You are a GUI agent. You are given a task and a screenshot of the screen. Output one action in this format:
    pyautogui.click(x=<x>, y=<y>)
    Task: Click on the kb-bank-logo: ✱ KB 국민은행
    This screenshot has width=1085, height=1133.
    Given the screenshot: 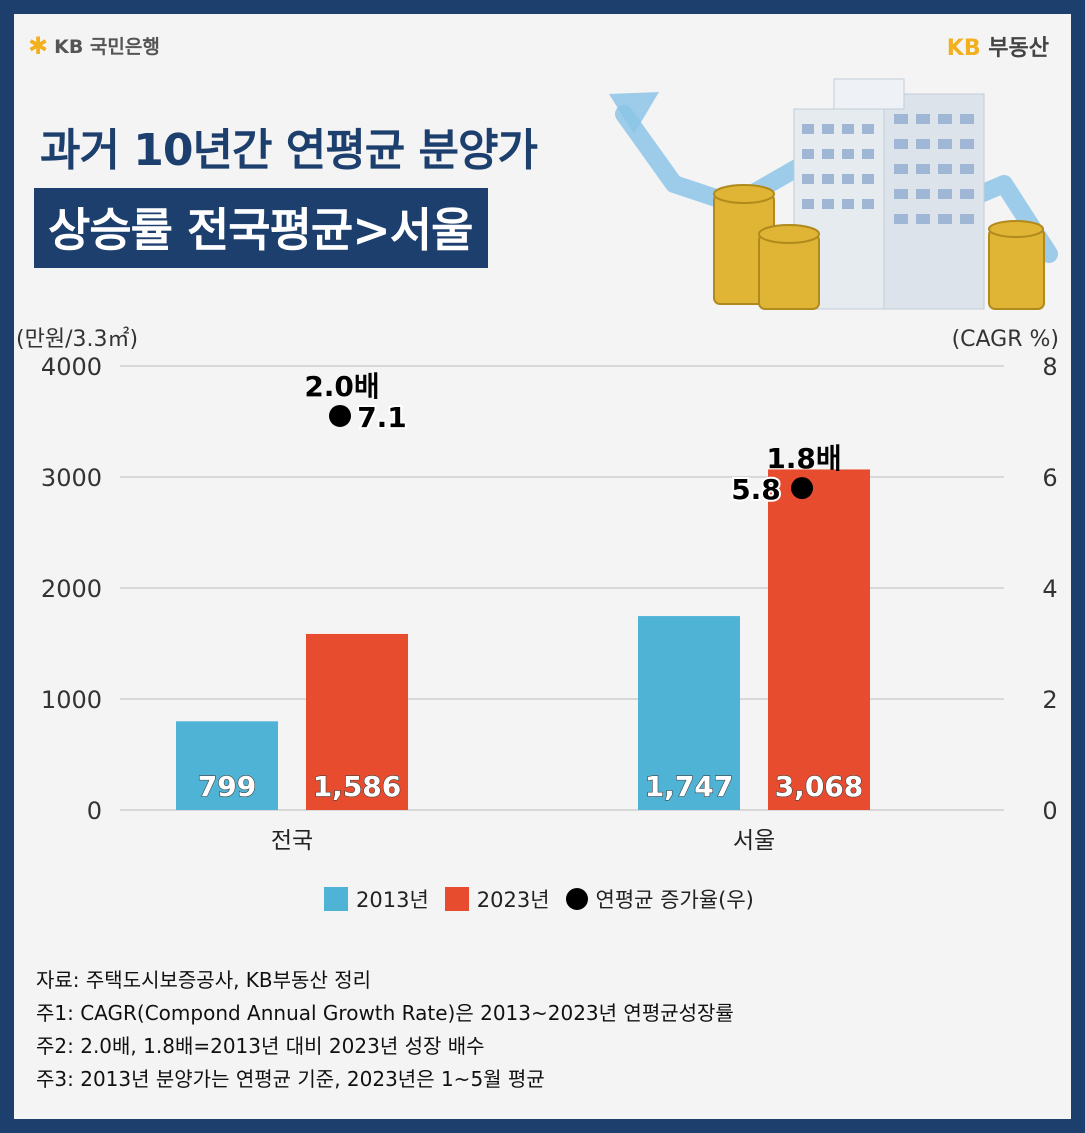 What is the action you would take?
    pyautogui.click(x=94, y=45)
    